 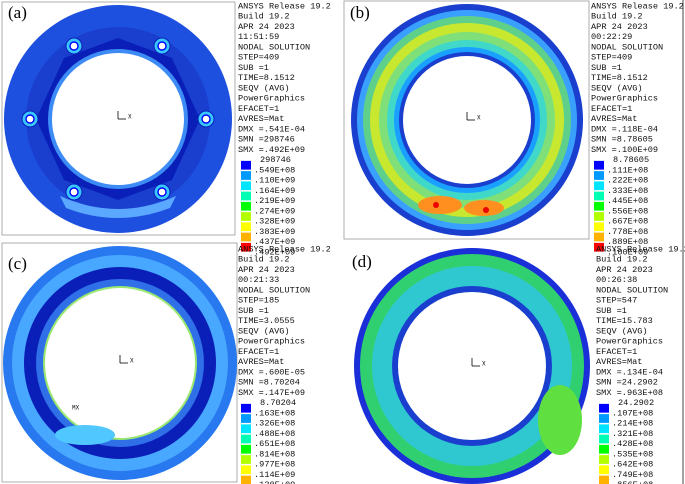 What do you see at coordinates (616, 301) in the screenshot?
I see `info-line: STEP=547` at bounding box center [616, 301].